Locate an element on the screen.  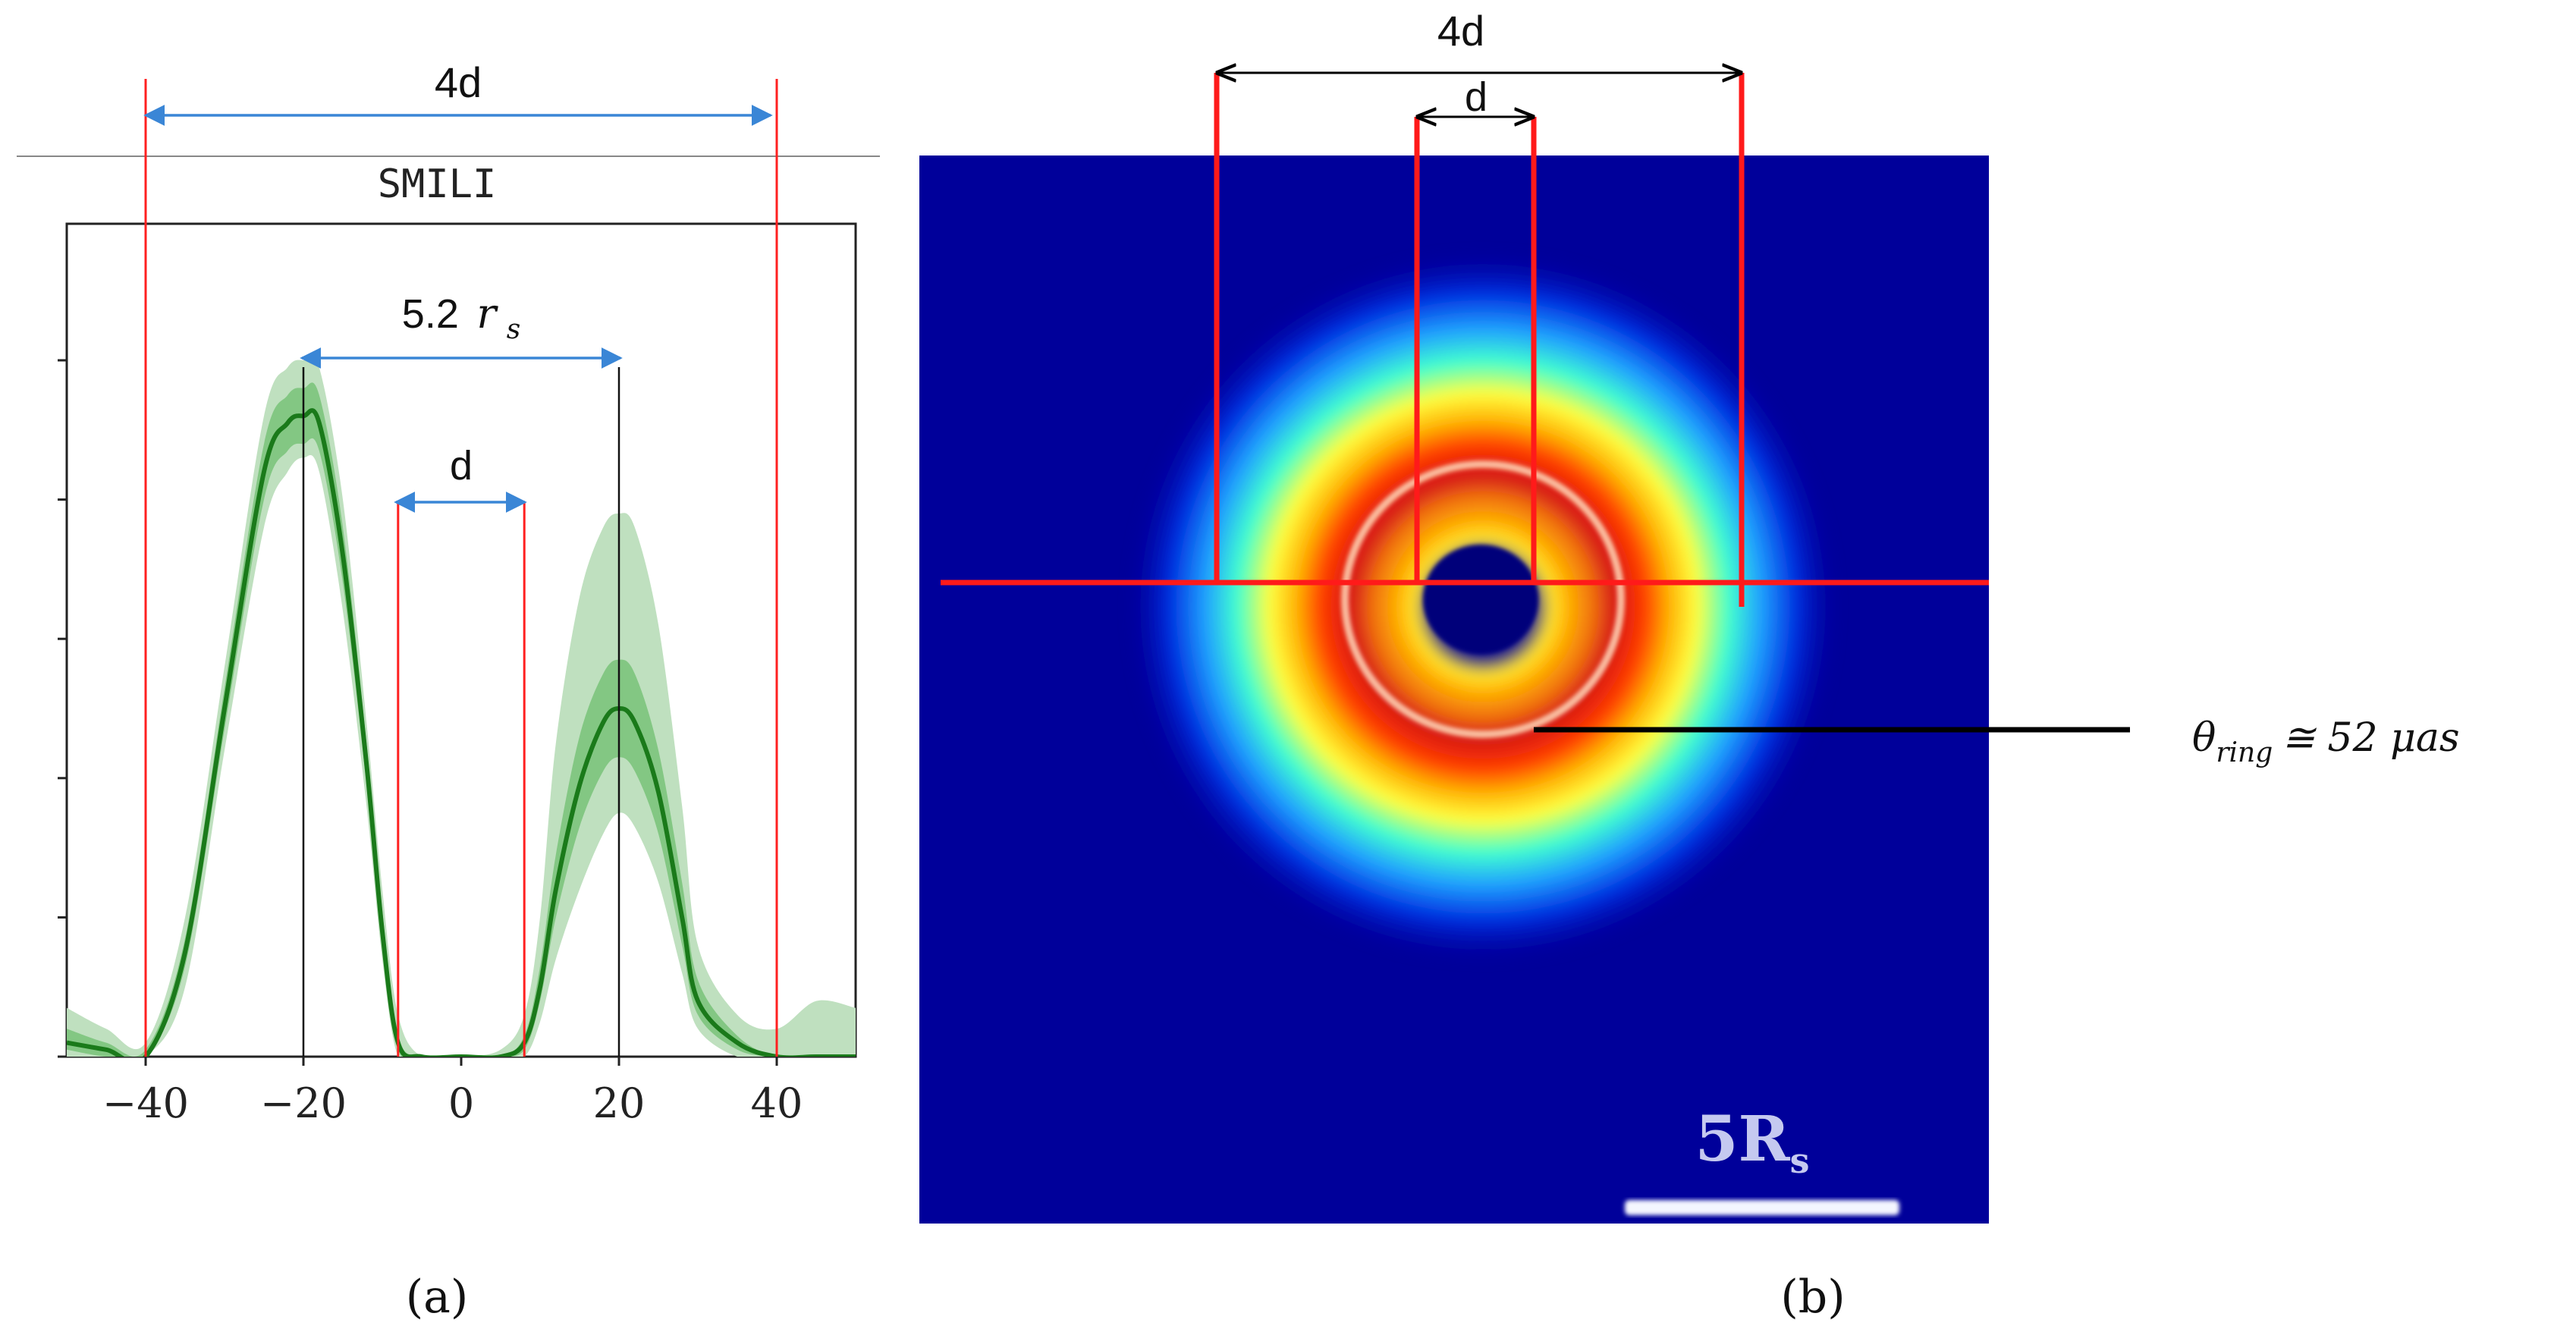
shadow-unit: r is located at coordinates (487, 314).